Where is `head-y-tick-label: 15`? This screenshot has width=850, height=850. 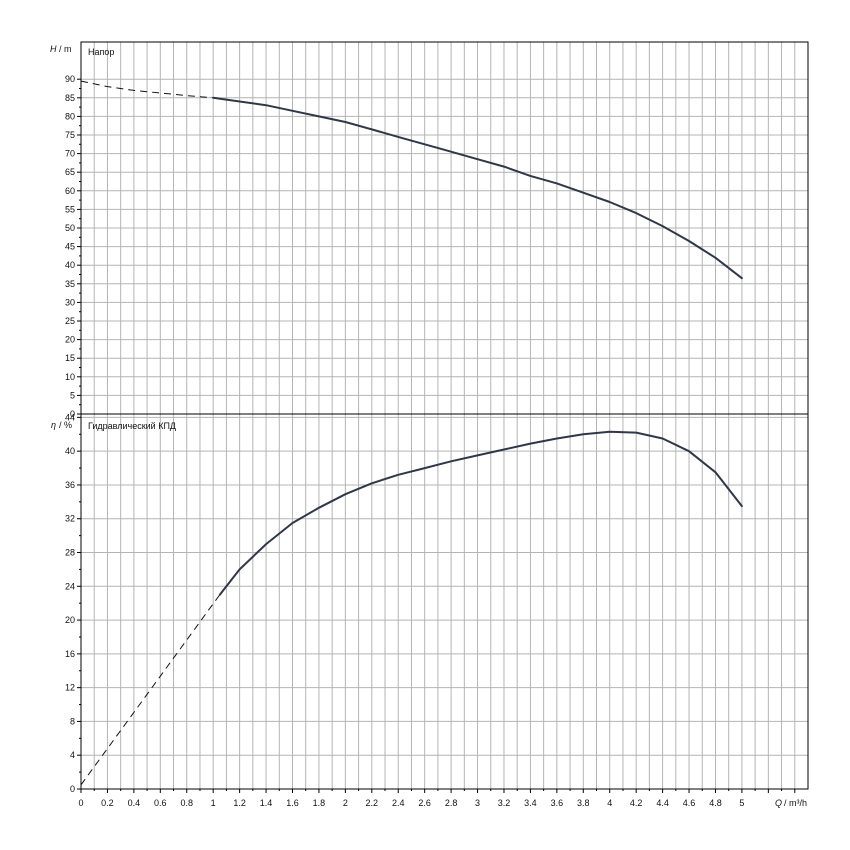
head-y-tick-label: 15 is located at coordinates (70, 358).